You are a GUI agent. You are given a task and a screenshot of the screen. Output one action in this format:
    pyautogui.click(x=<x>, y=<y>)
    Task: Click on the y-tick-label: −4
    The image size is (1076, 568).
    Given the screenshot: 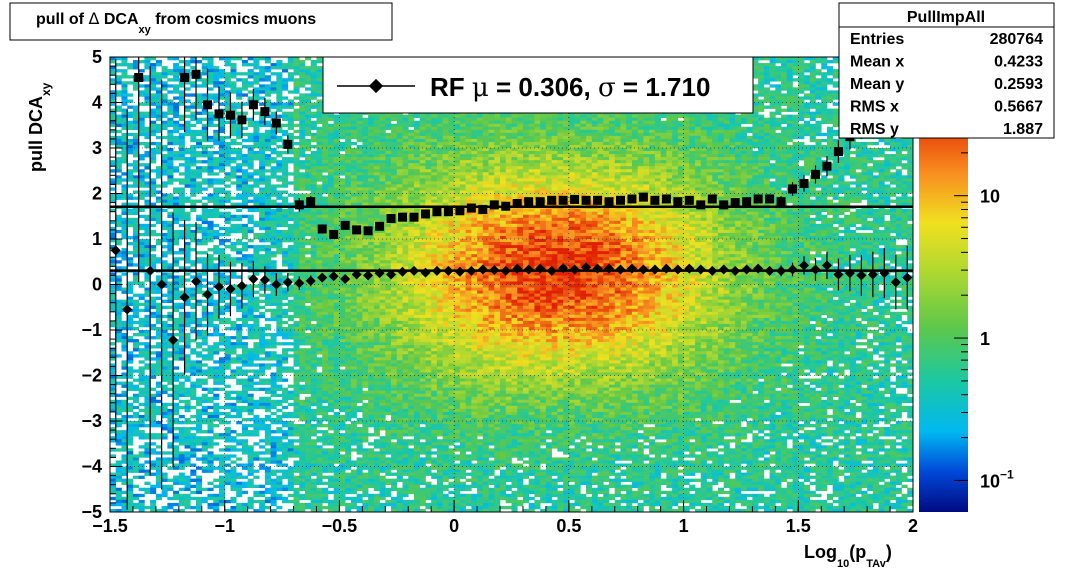 What is the action you would take?
    pyautogui.click(x=91, y=467)
    